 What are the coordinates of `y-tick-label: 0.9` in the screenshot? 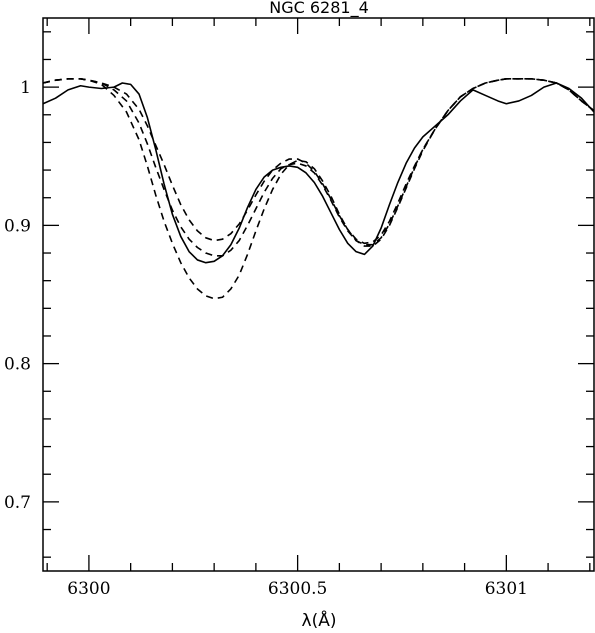 It's located at (17, 226).